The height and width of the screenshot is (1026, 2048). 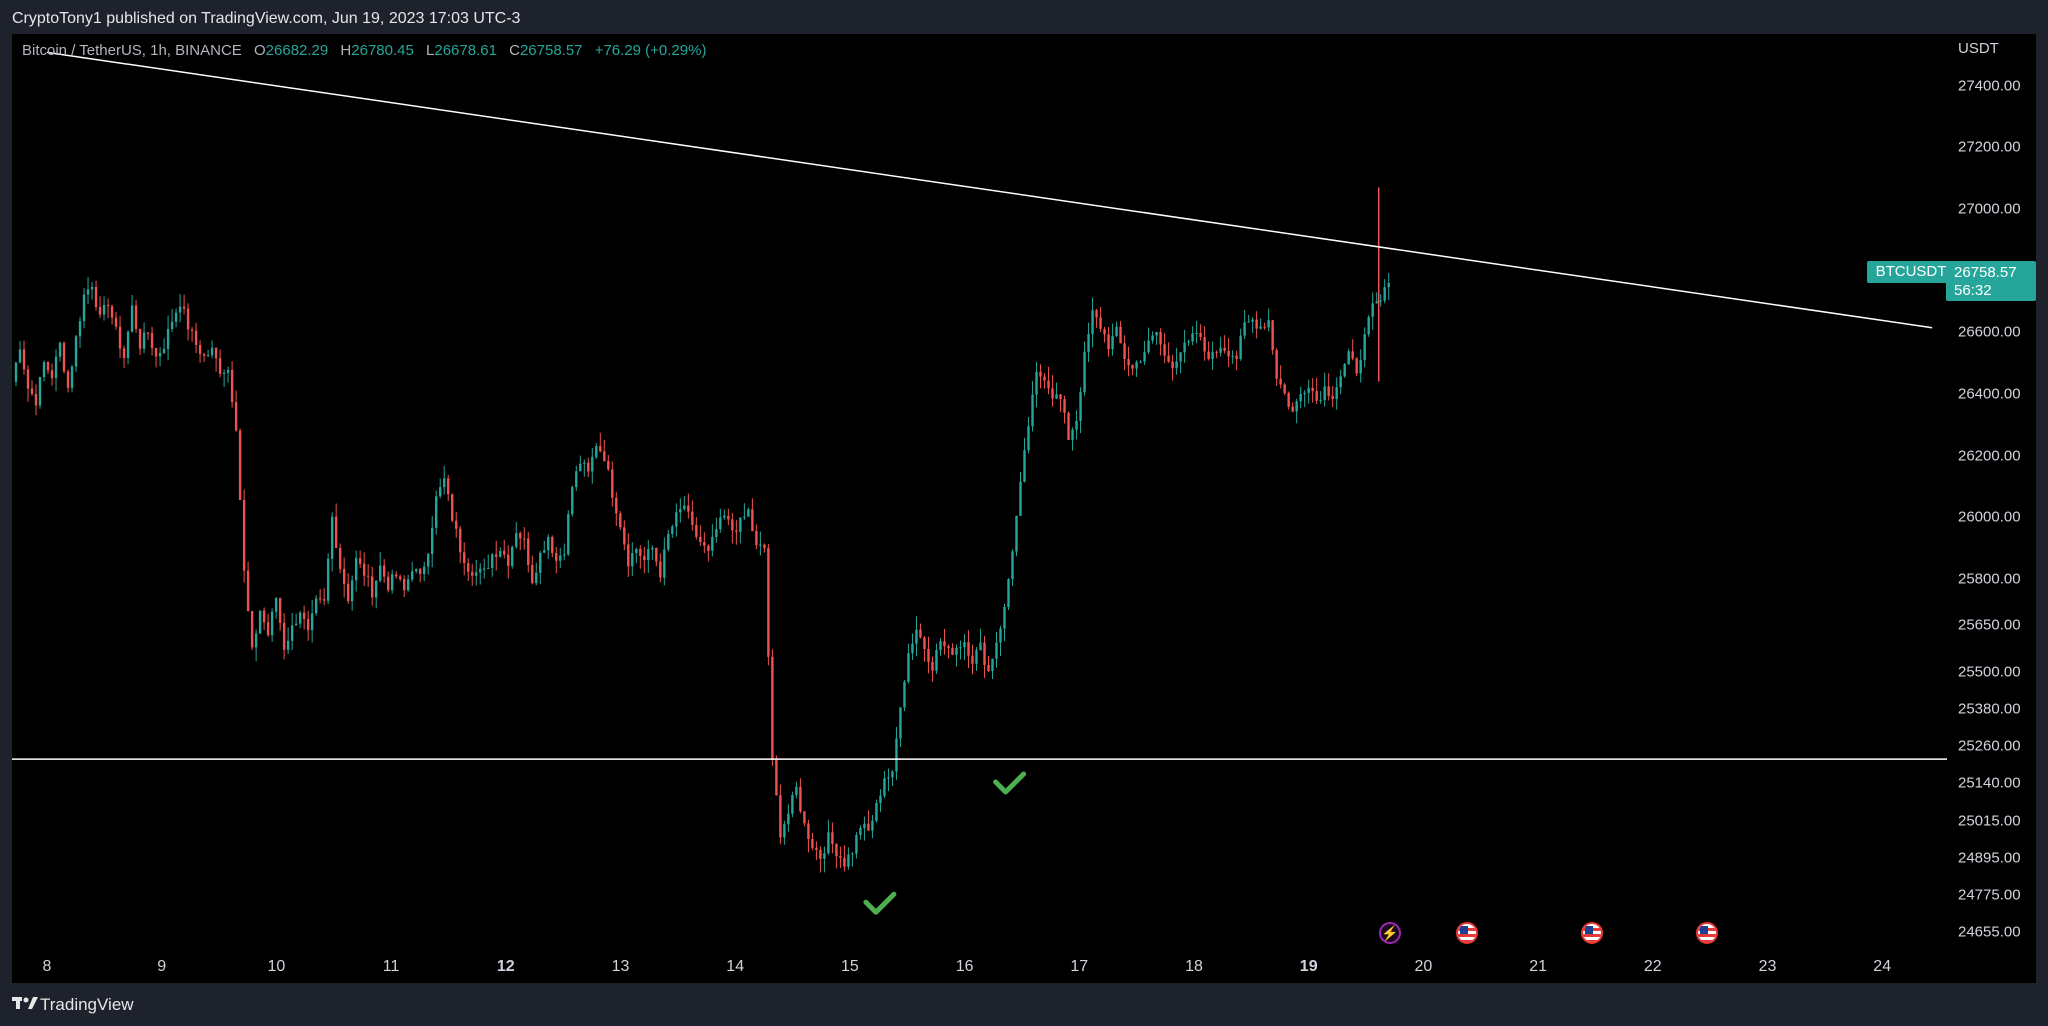 What do you see at coordinates (1390, 933) in the screenshot?
I see `bolt-icon: ⚡` at bounding box center [1390, 933].